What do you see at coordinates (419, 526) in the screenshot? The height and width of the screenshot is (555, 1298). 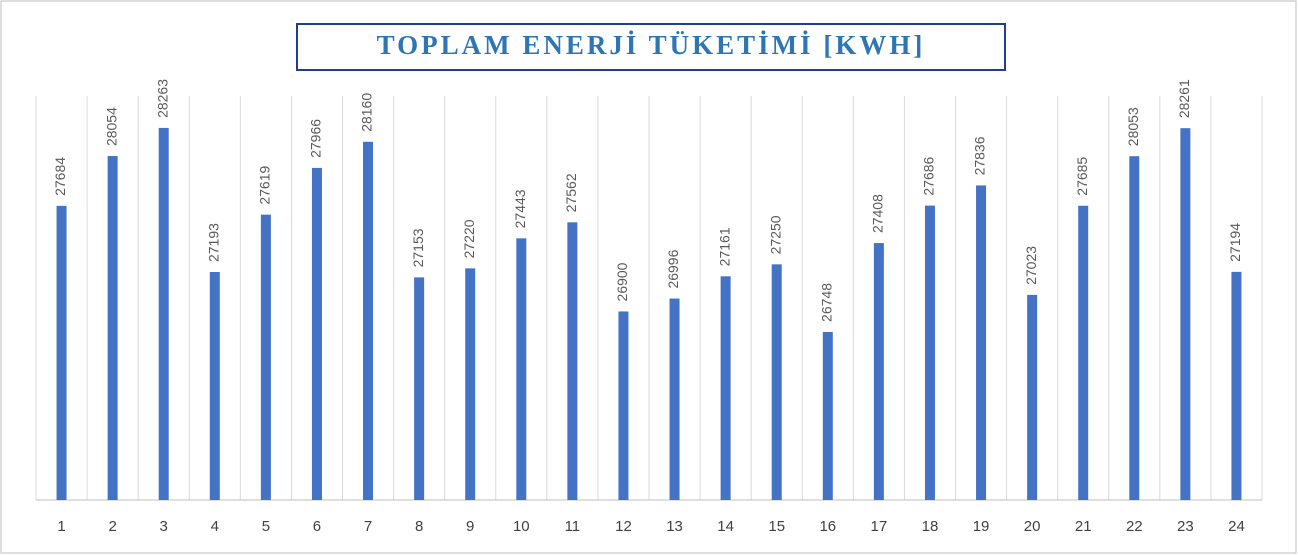 I see `x-tick-label: 8` at bounding box center [419, 526].